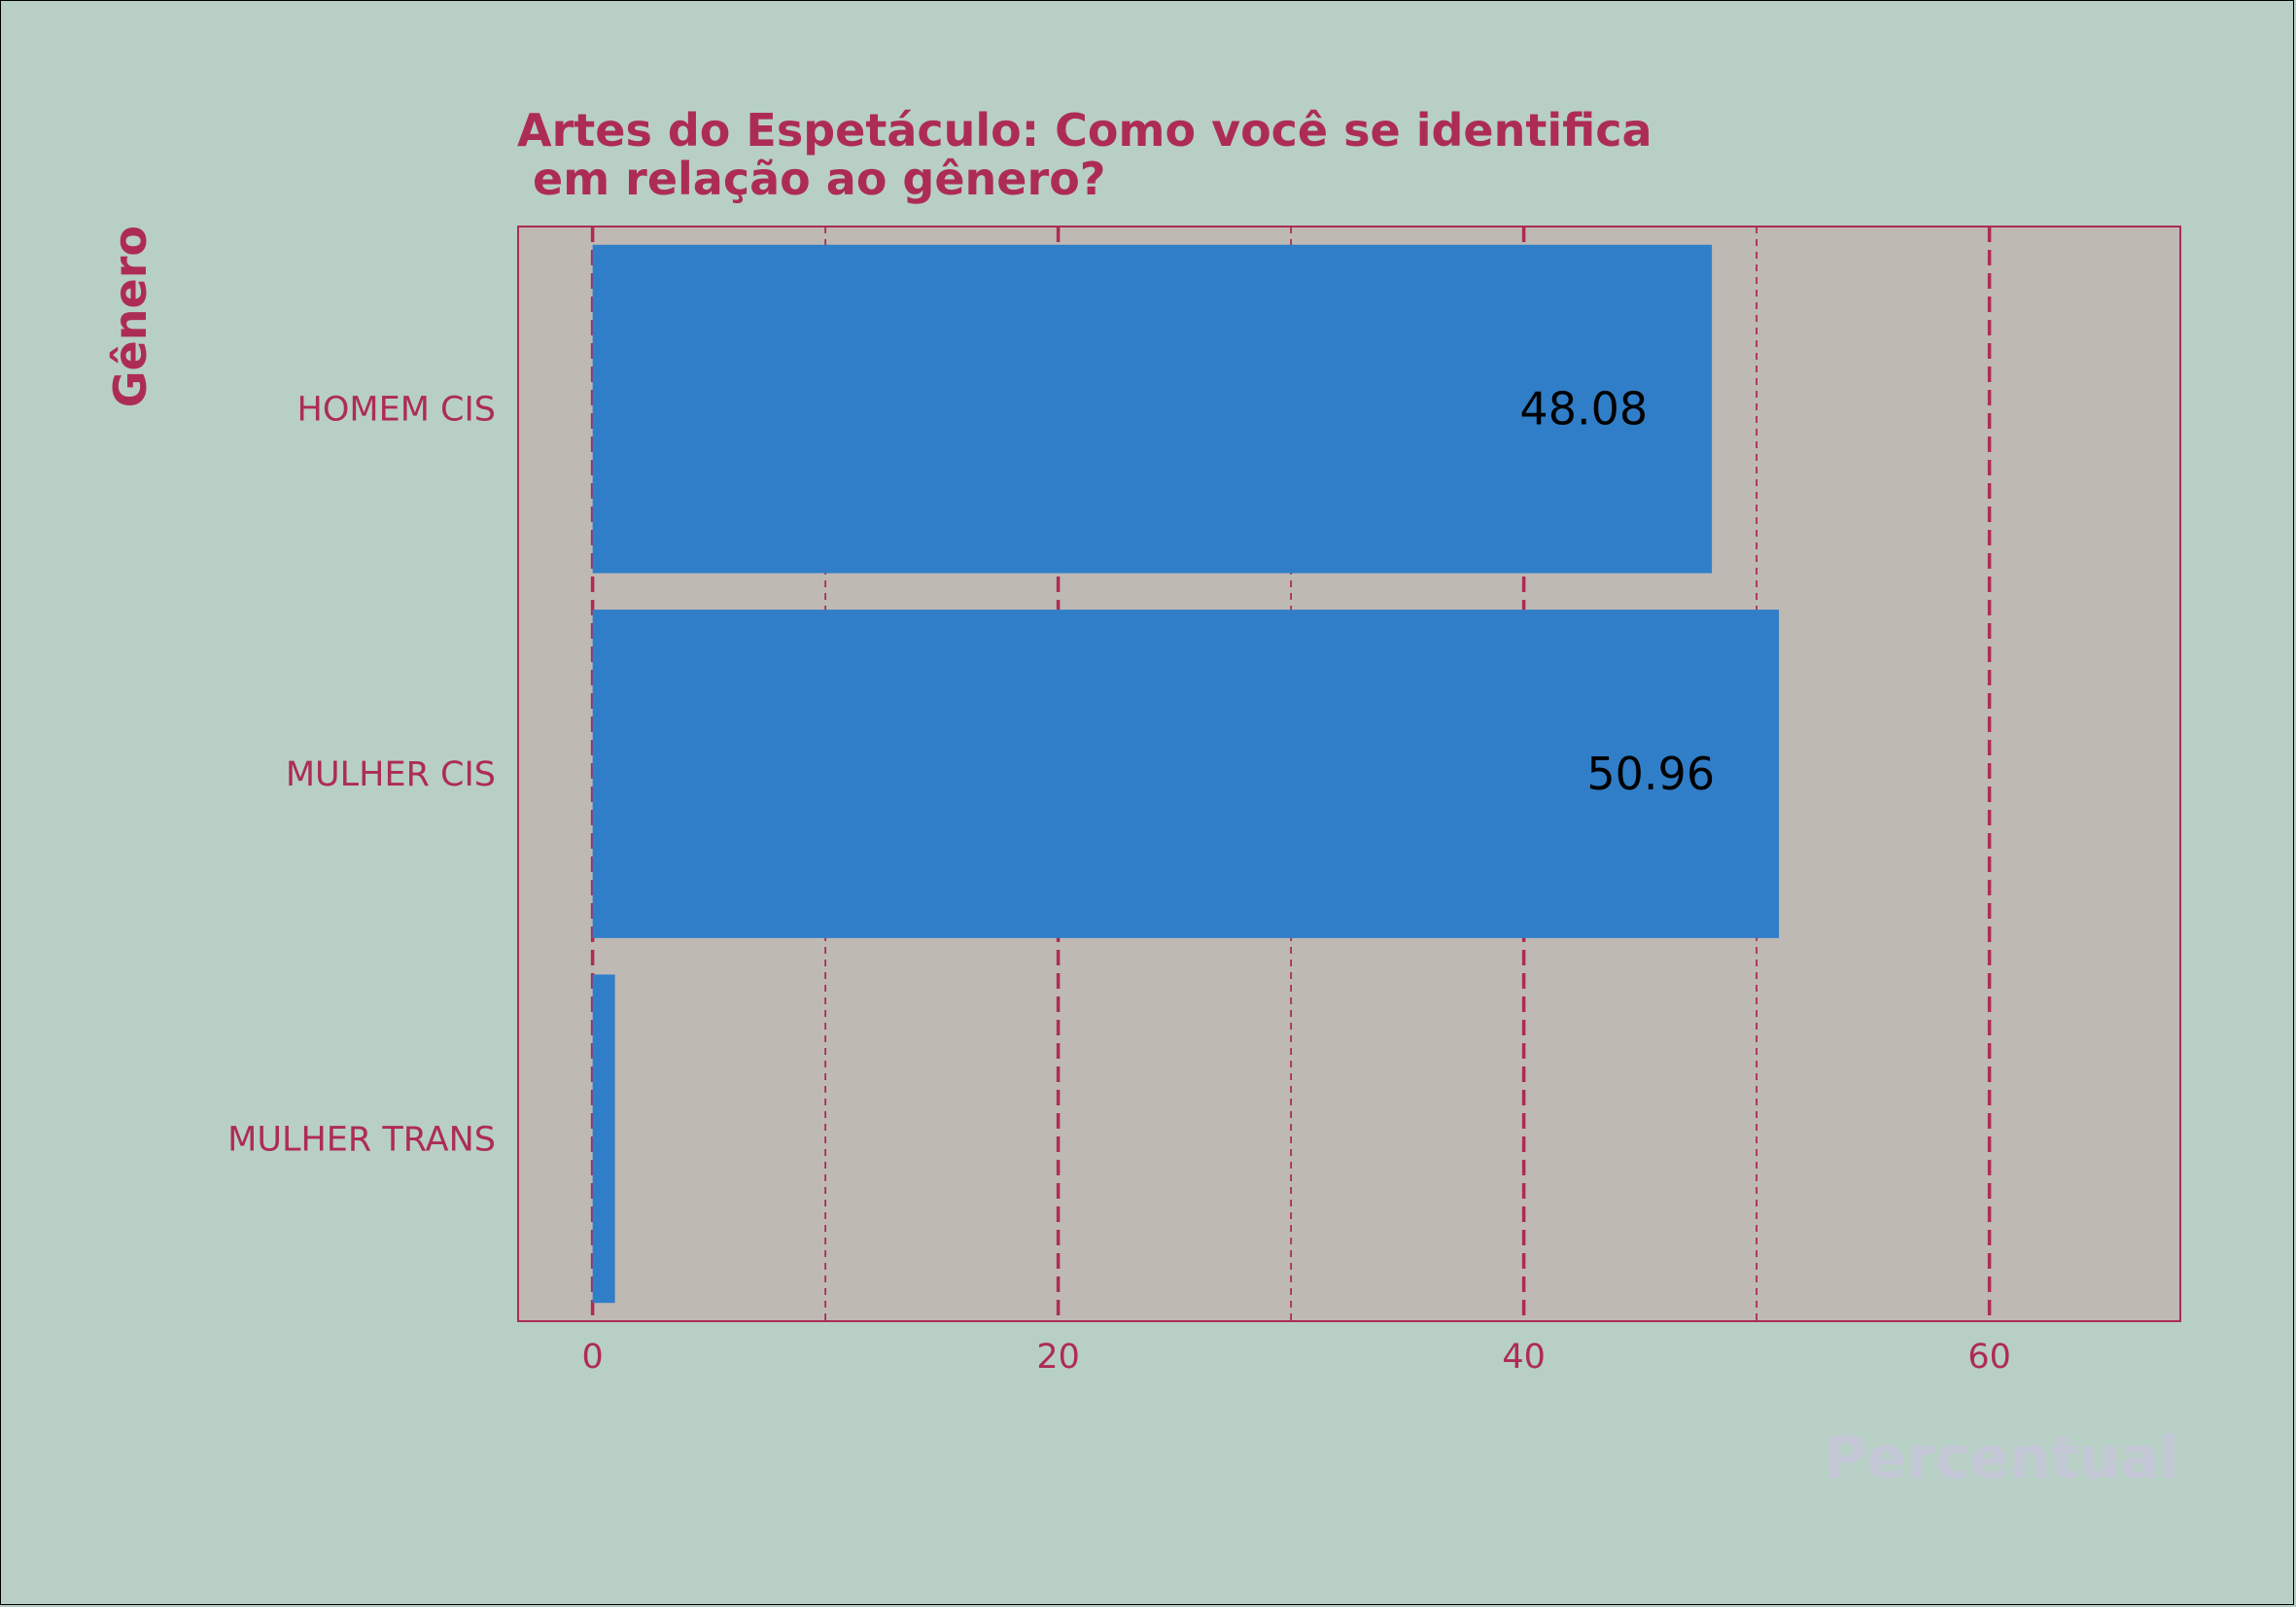  What do you see at coordinates (396, 410) in the screenshot?
I see `y-tick-label: HOMEM CIS` at bounding box center [396, 410].